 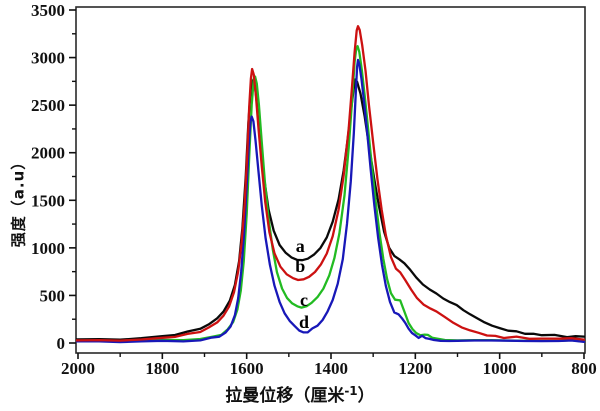 I want to click on x-axis-label-superscript: -1, so click(x=351, y=391).